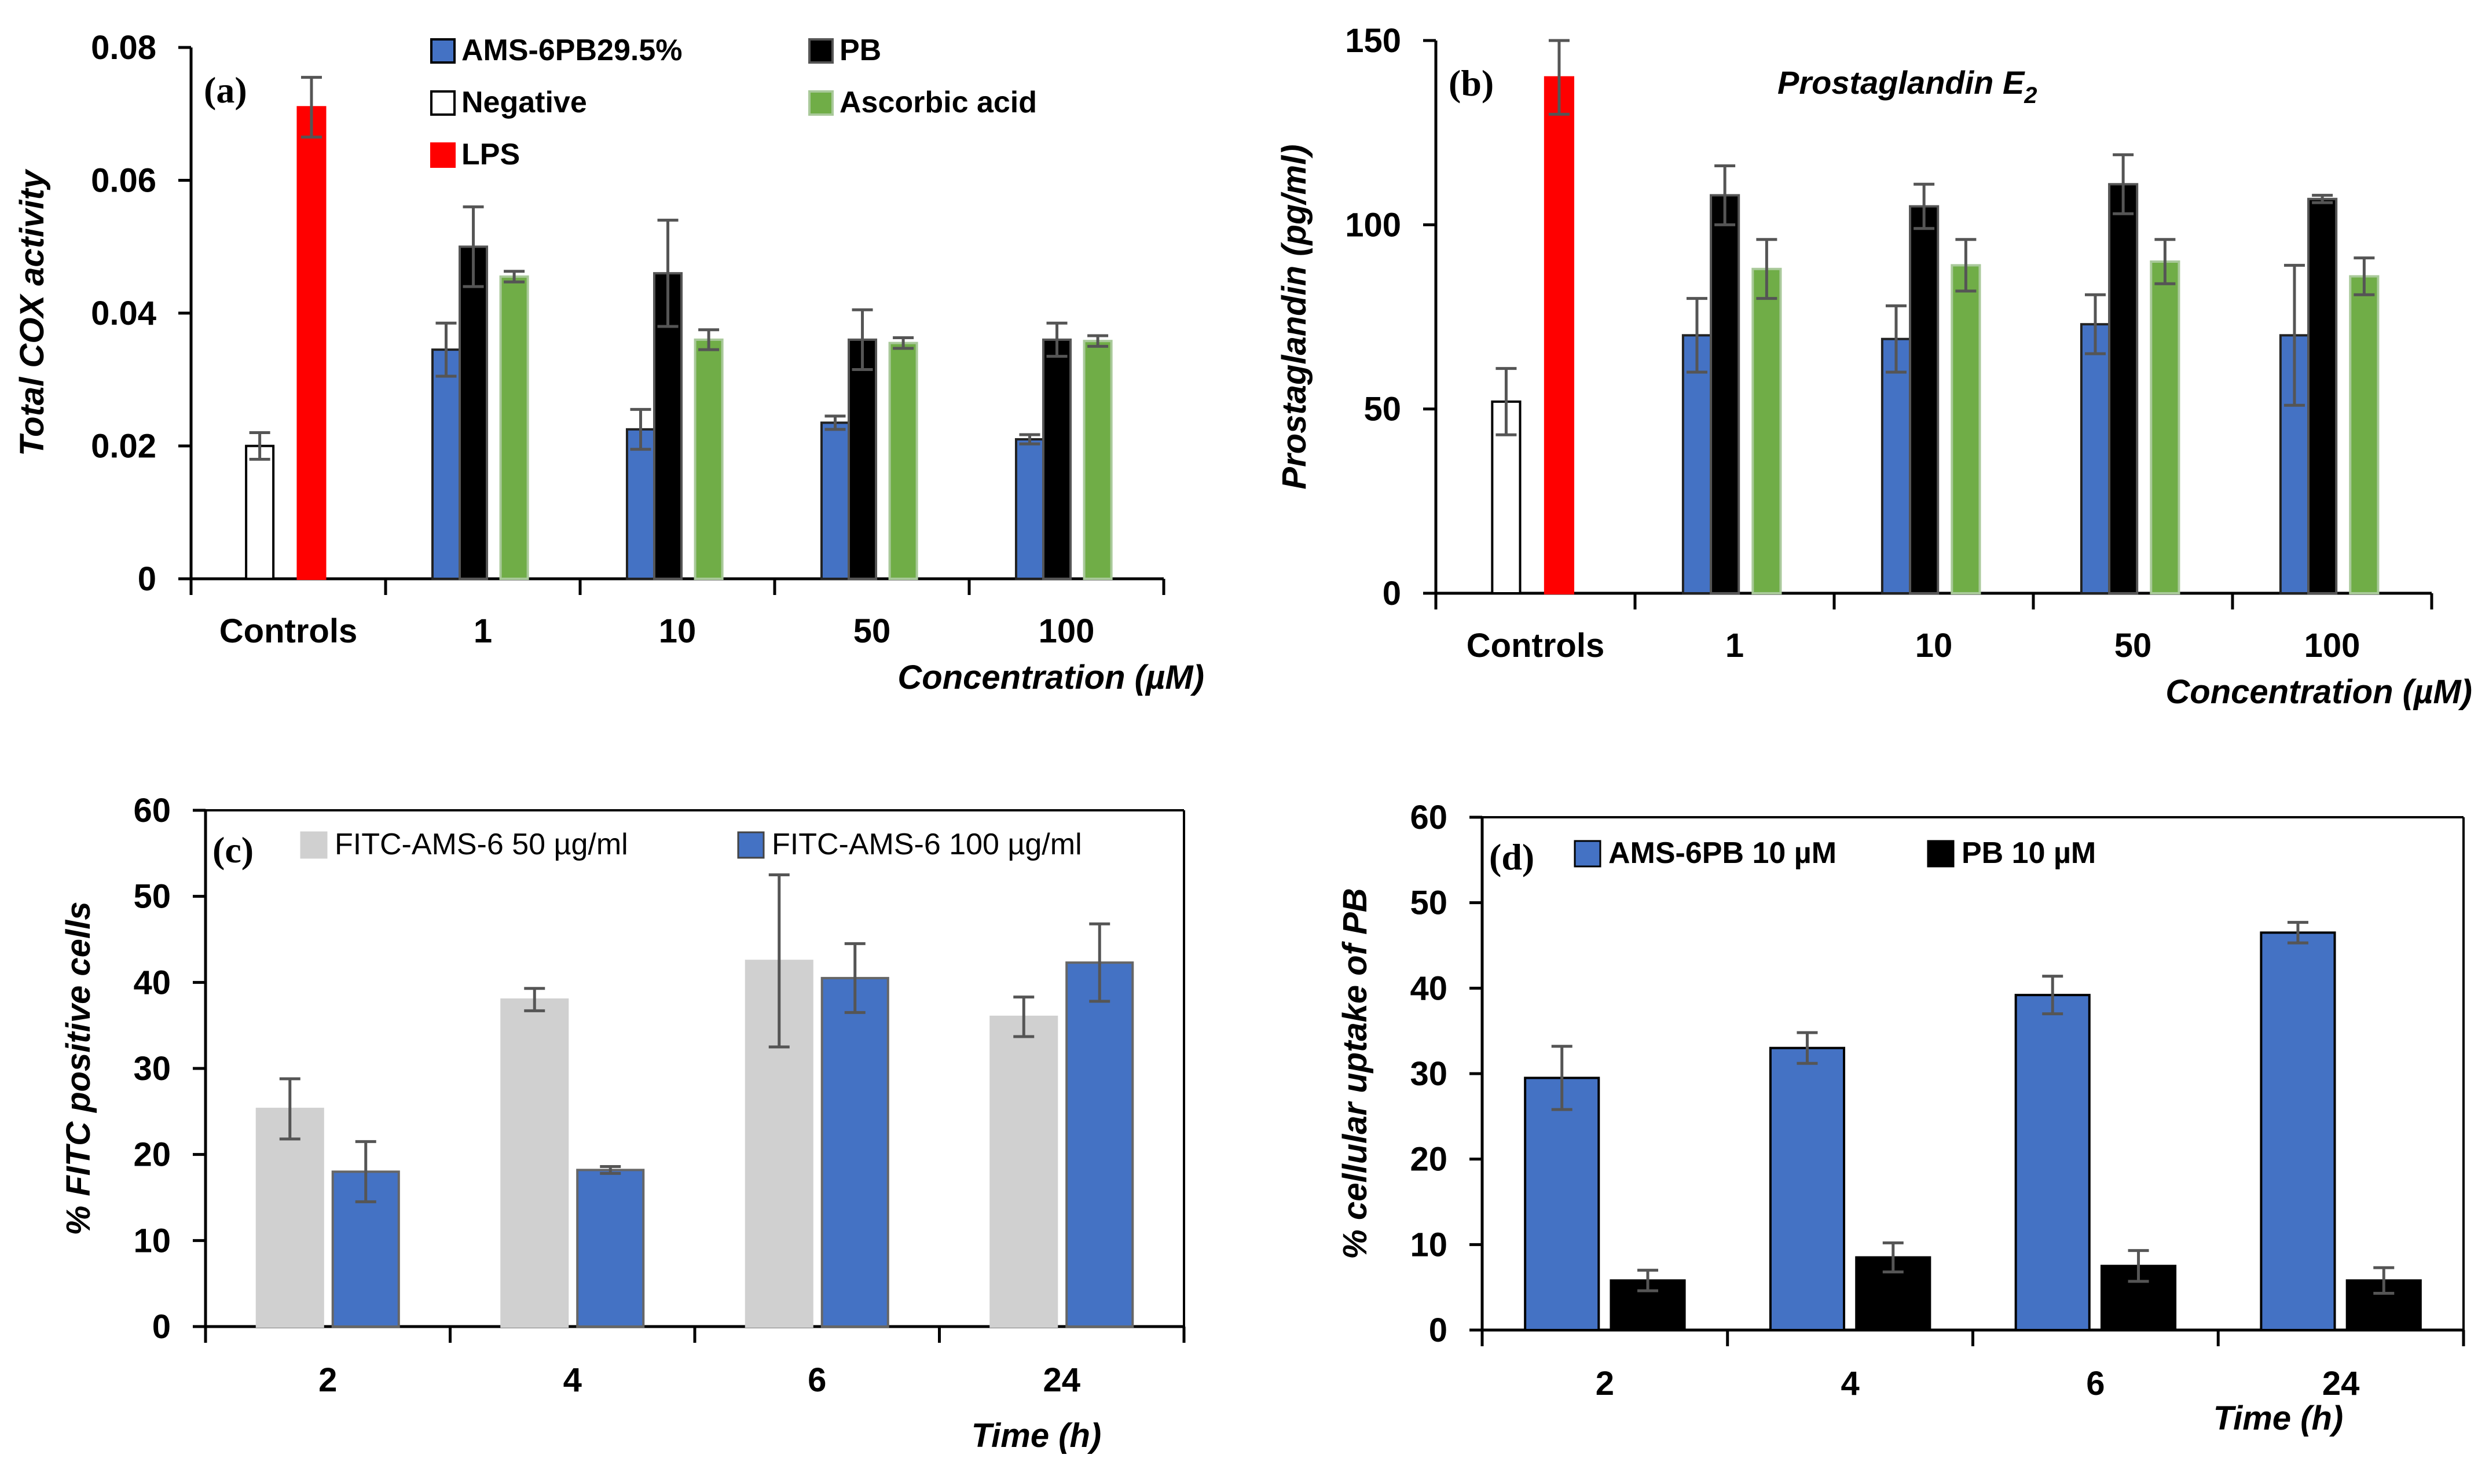  I want to click on panel-label: (d), so click(1511, 857).